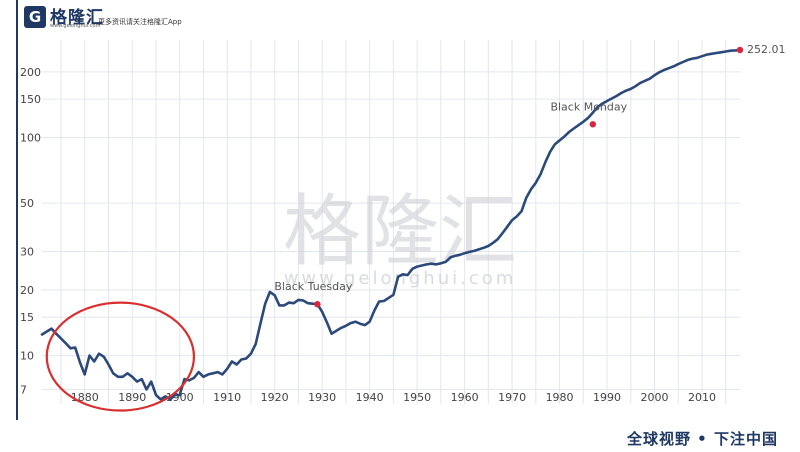 The height and width of the screenshot is (452, 800). What do you see at coordinates (27, 317) in the screenshot?
I see `y-tick-label: 15` at bounding box center [27, 317].